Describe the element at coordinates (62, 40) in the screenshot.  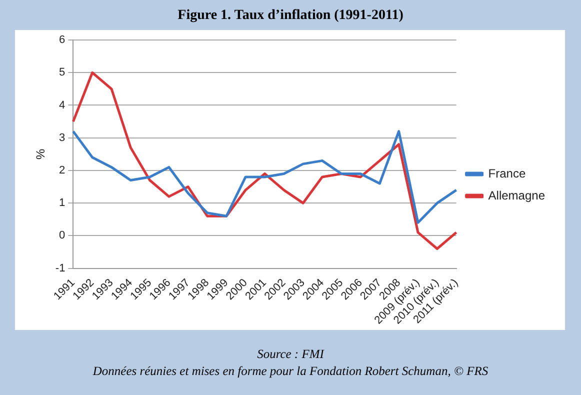
I see `y-tick-label: 6` at that location.